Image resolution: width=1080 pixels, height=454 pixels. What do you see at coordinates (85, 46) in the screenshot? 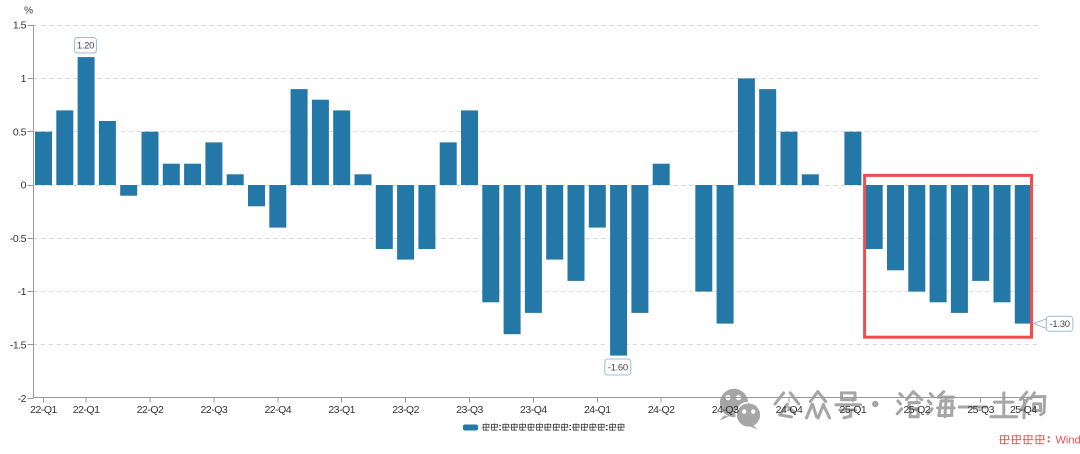
I see `svg-text: 1.20` at bounding box center [85, 46].